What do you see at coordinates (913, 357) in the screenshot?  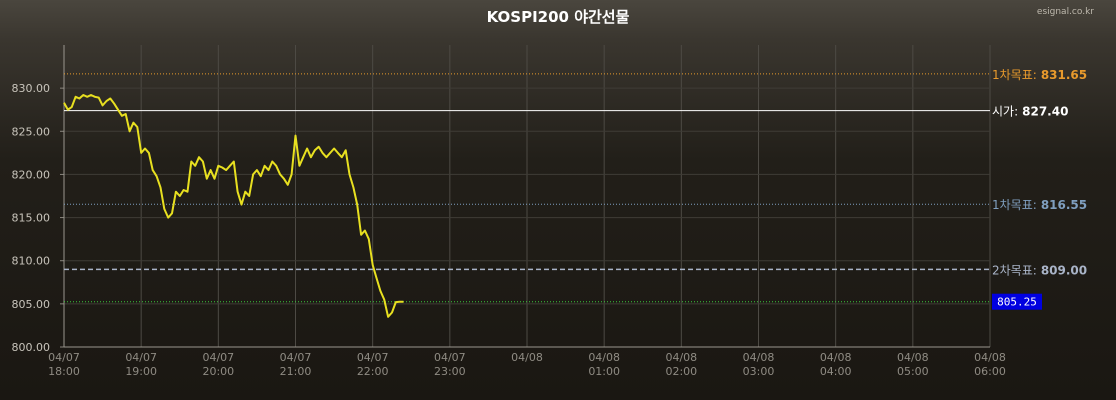 I see `x-tick-date-11: 04/08` at bounding box center [913, 357].